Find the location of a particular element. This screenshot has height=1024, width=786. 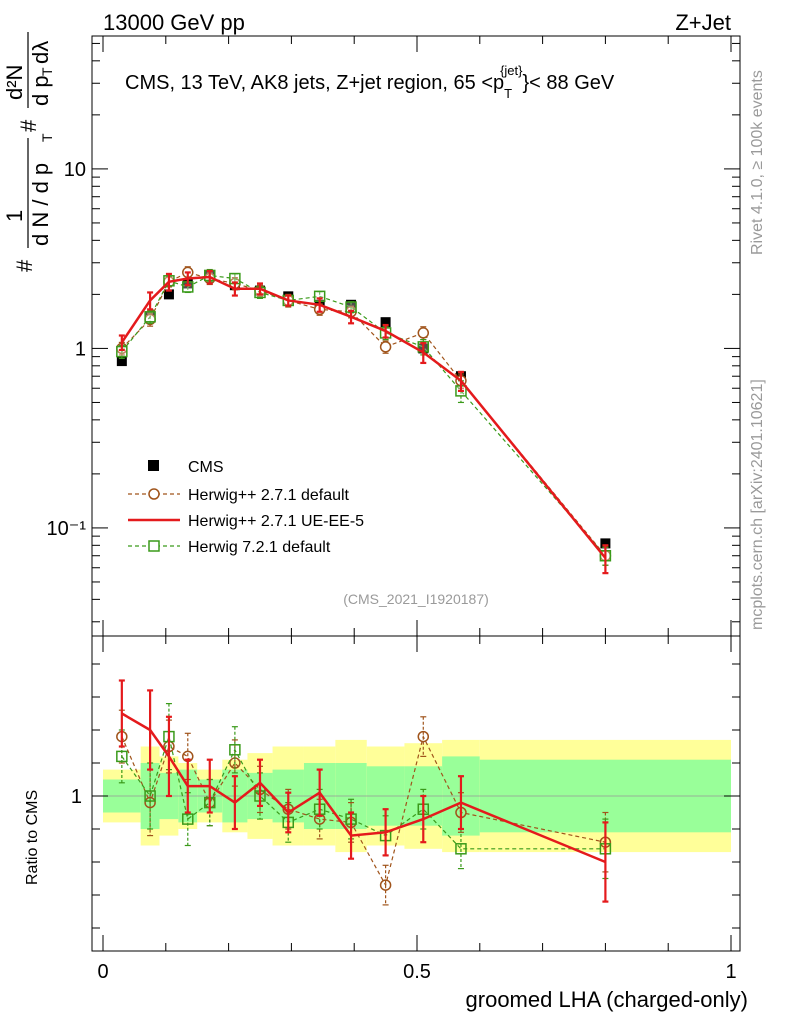

ylabel-one: 1 is located at coordinates (14, 216).